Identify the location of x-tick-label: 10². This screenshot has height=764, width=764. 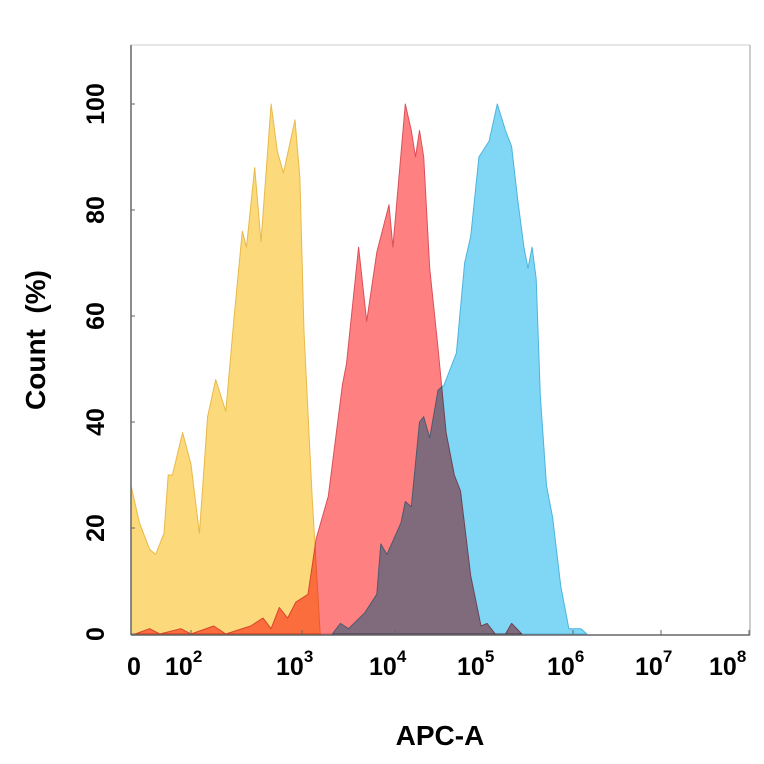
(183, 664).